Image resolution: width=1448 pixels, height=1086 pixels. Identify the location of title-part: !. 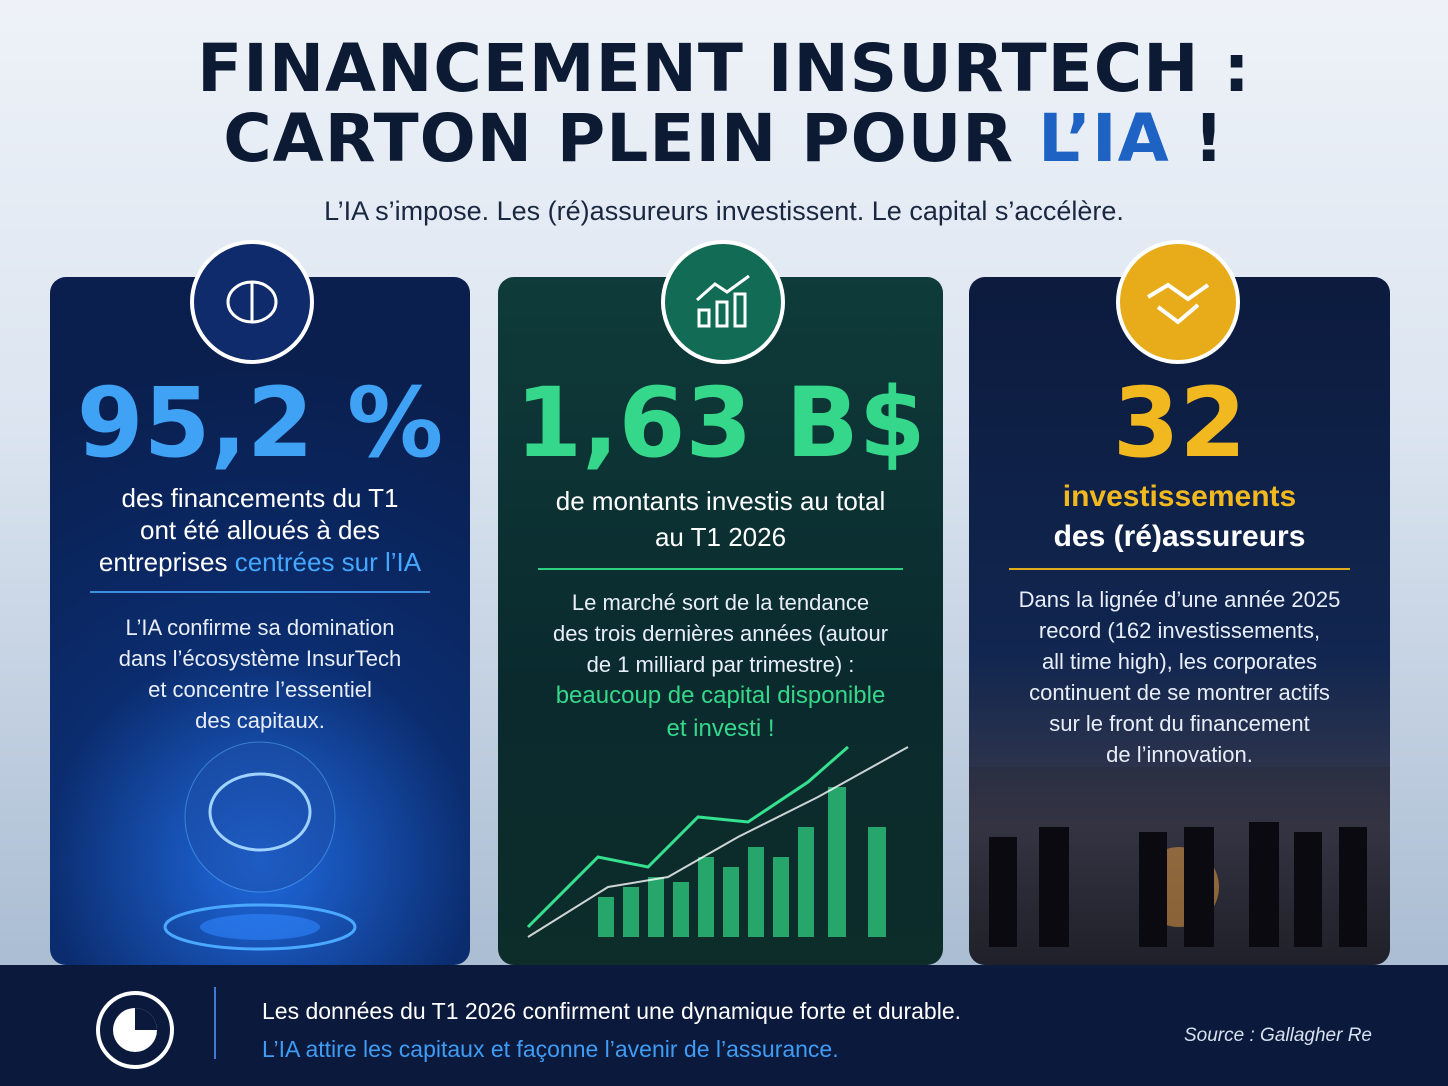
(1197, 138).